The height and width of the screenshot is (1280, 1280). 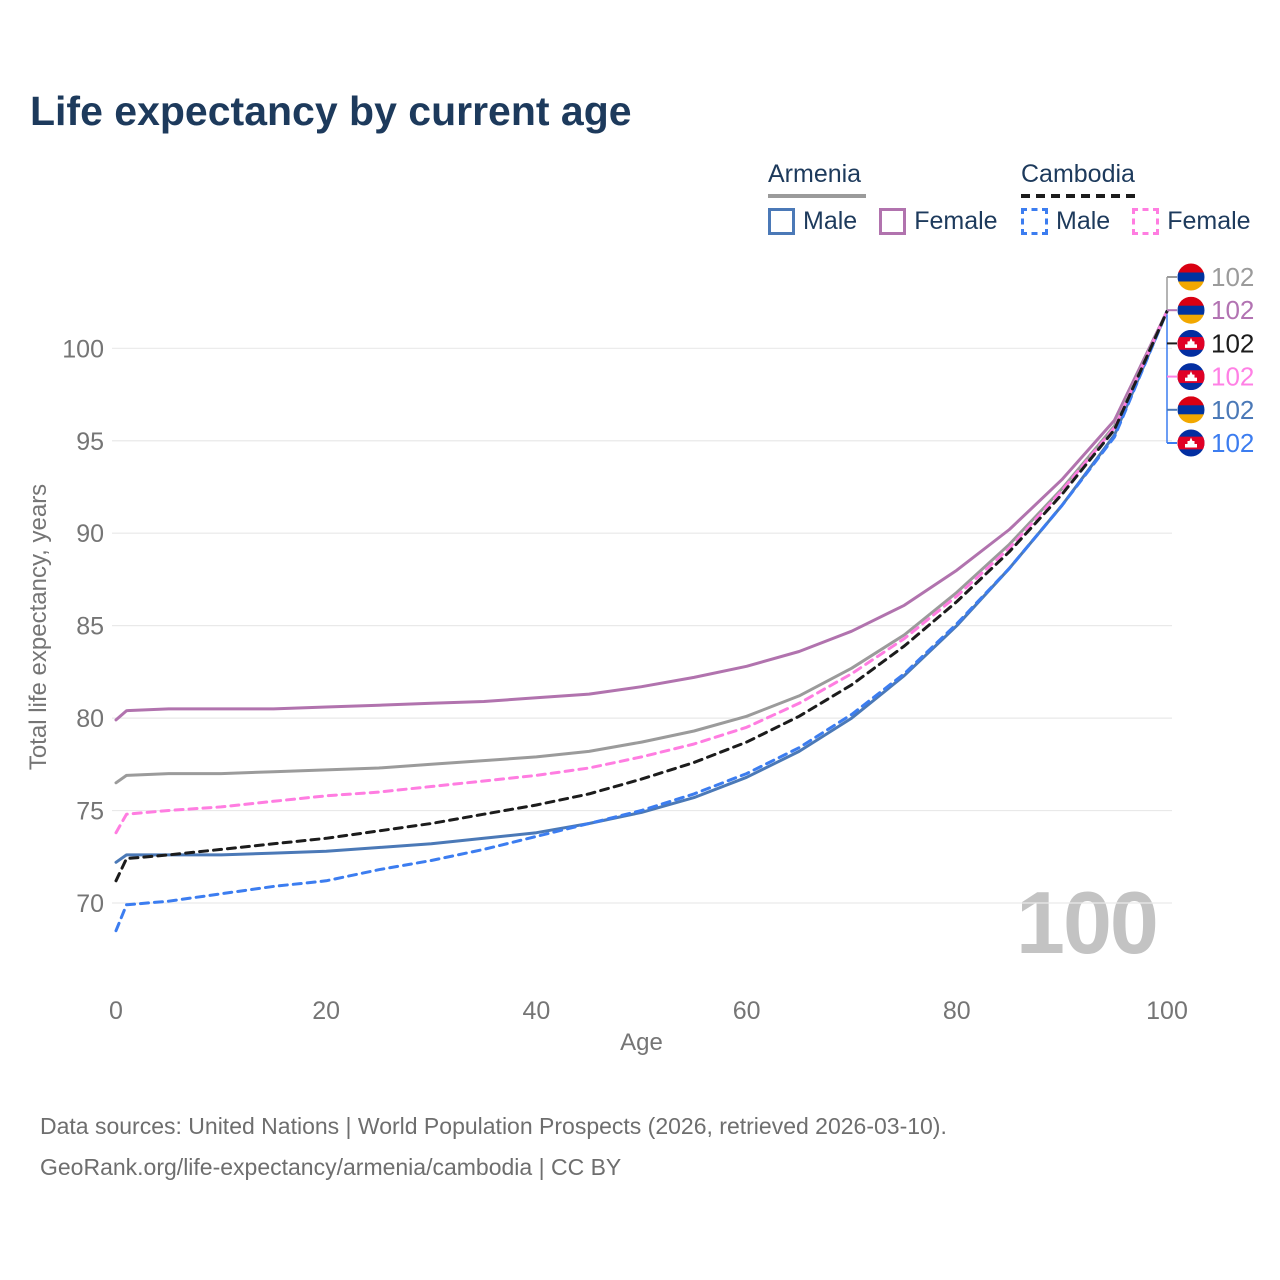 What do you see at coordinates (1078, 174) in the screenshot?
I see `legend-cambodia-label: Cambodia` at bounding box center [1078, 174].